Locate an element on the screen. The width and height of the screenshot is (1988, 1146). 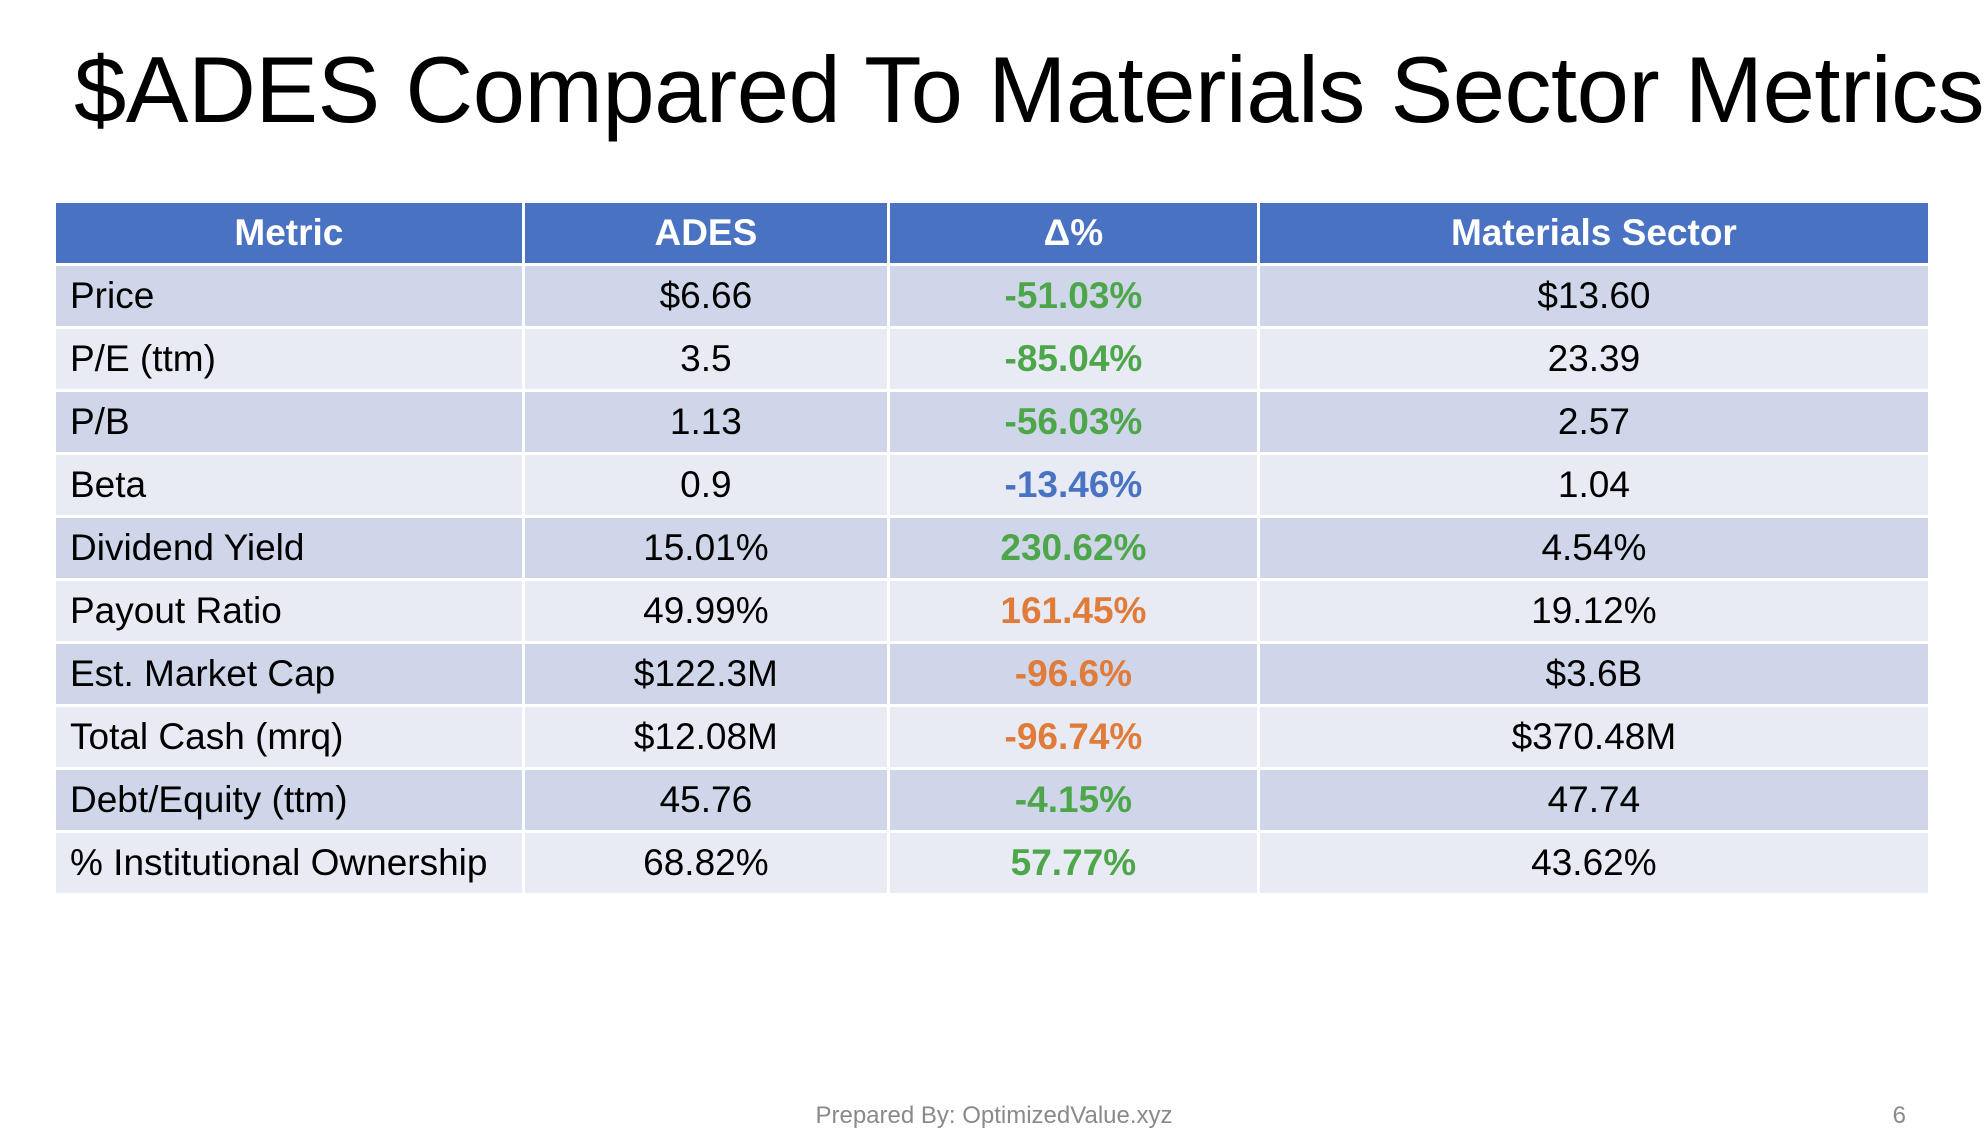
metric-cell: Price is located at coordinates (289, 296).